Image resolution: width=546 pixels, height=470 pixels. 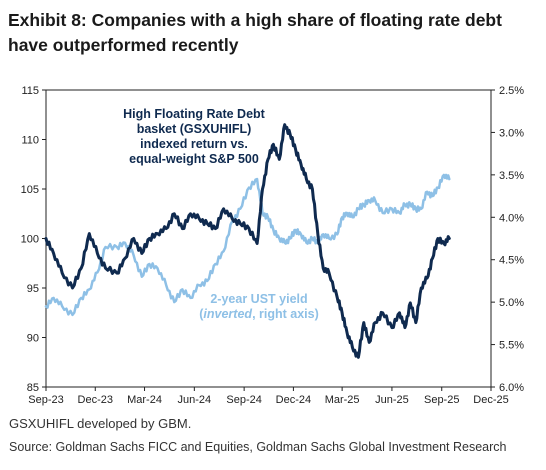 I want to click on x-tick-label: Sep-23, so click(x=45, y=400).